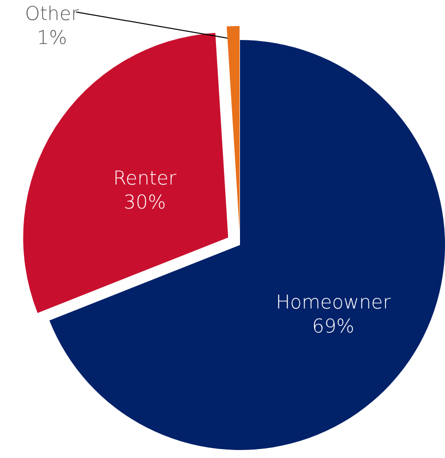  I want to click on data-label: 30%, so click(145, 203).